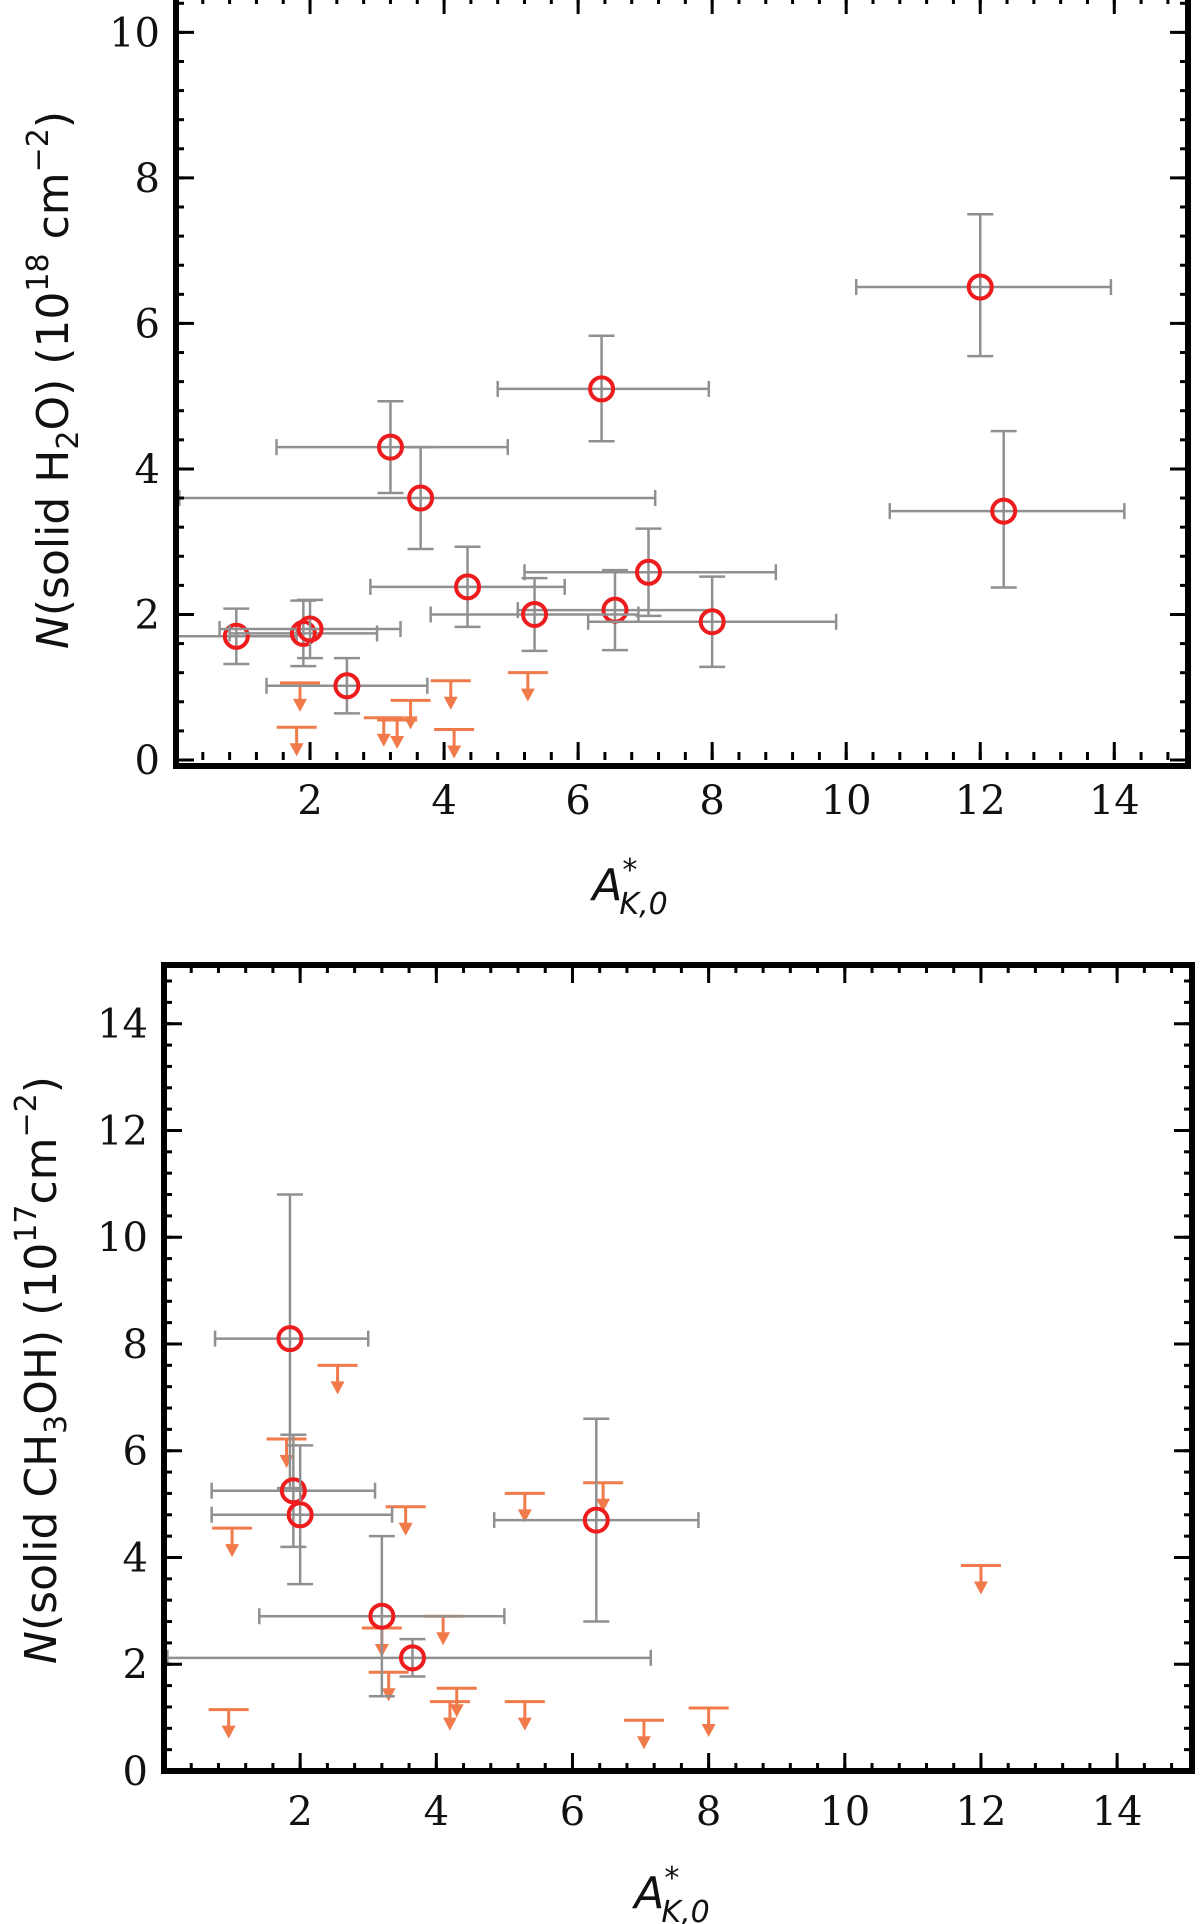 This screenshot has width=1200, height=1924. I want to click on y-tick-label: 4, so click(135, 1558).